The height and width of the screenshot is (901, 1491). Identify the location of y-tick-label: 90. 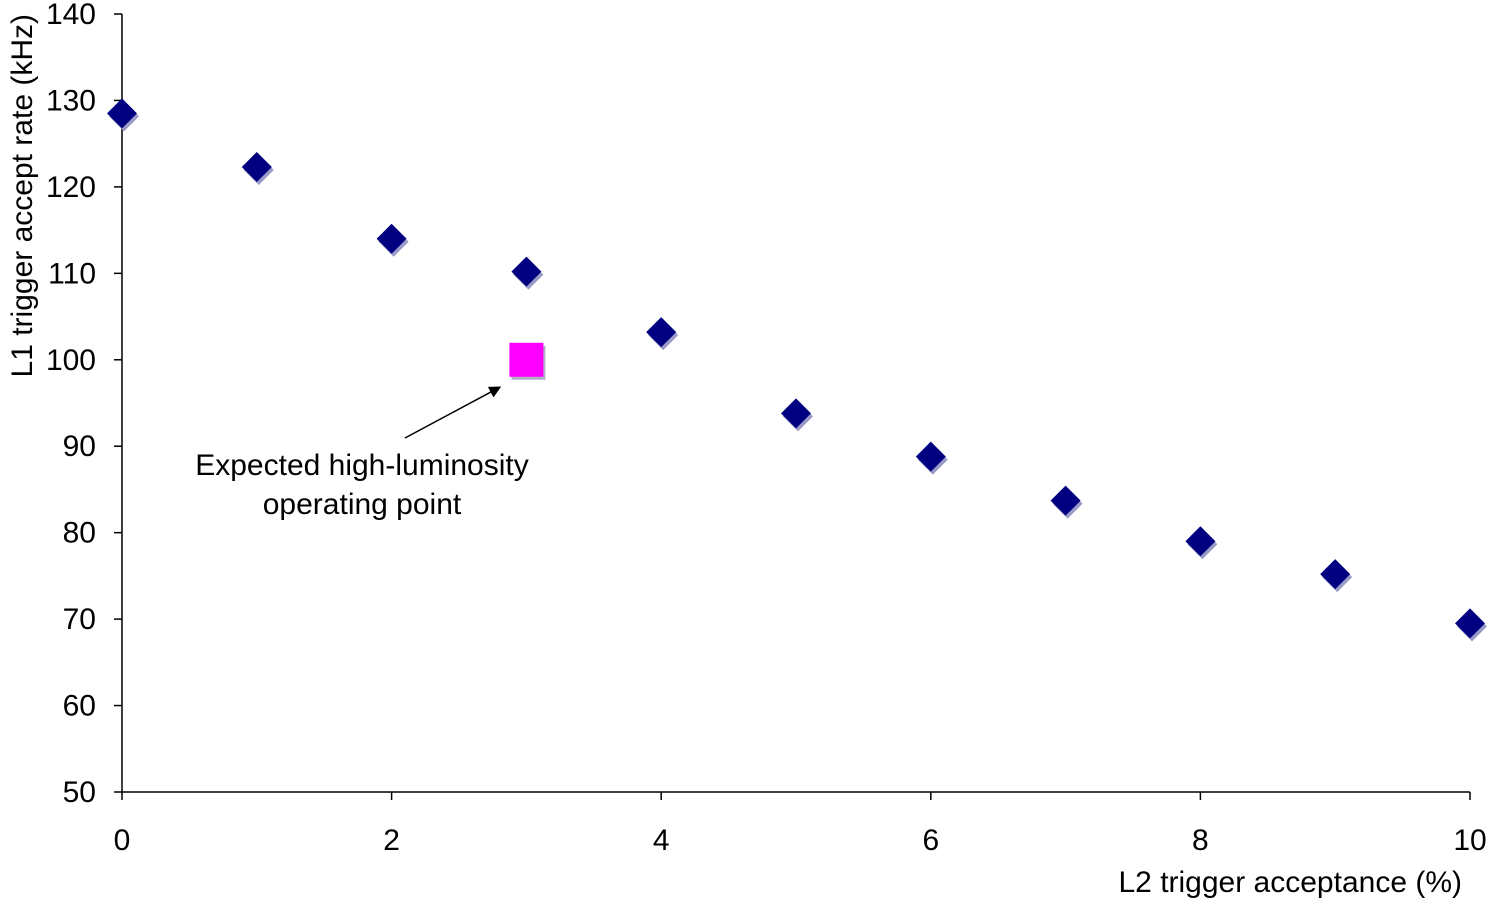
(79, 446).